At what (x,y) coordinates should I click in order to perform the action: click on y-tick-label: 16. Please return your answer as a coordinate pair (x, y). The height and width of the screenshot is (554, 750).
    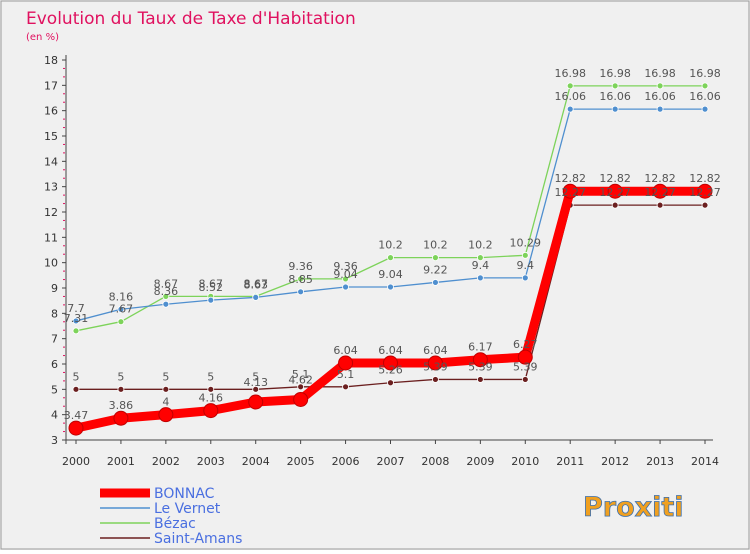
    Looking at the image, I should click on (51, 111).